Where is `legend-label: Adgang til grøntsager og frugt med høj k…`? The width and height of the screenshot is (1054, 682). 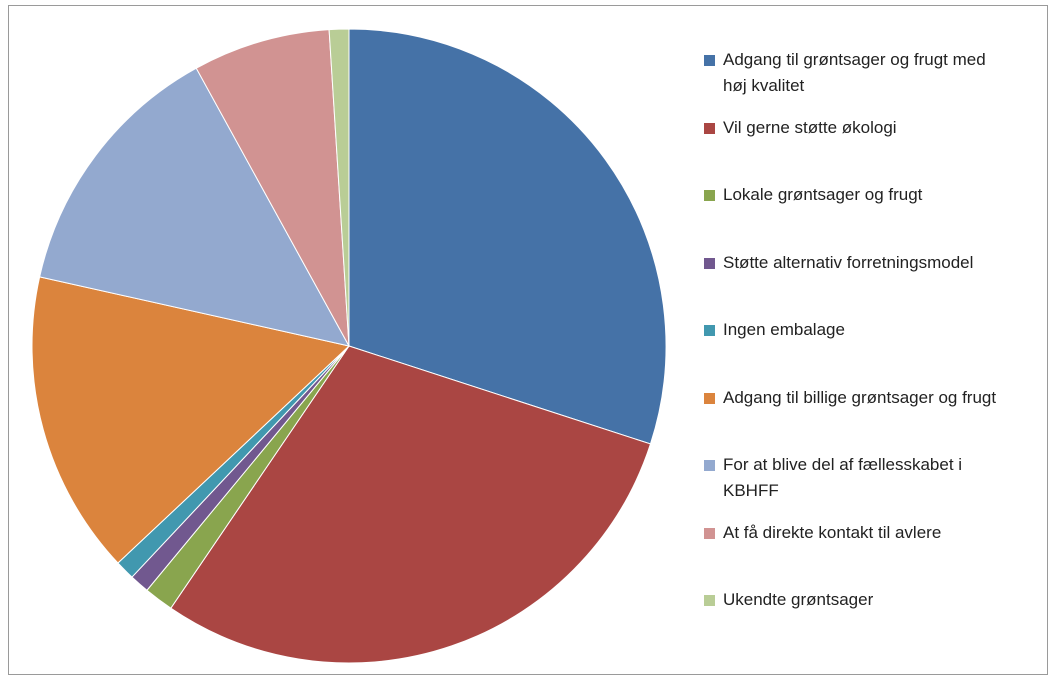 legend-label: Adgang til grøntsager og frugt med høj k… is located at coordinates (854, 72).